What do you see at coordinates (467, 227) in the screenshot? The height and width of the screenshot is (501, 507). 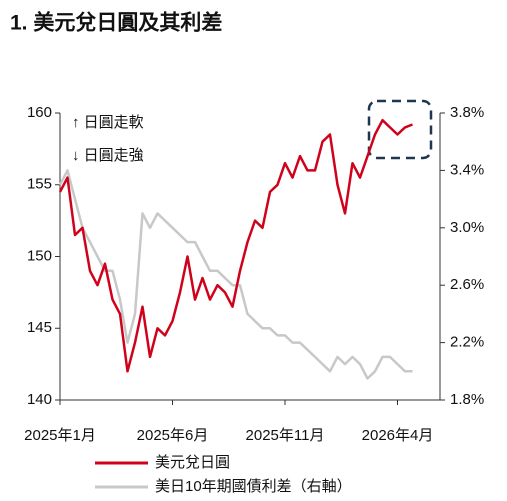 I see `y2-tick-label: 3.0%` at bounding box center [467, 227].